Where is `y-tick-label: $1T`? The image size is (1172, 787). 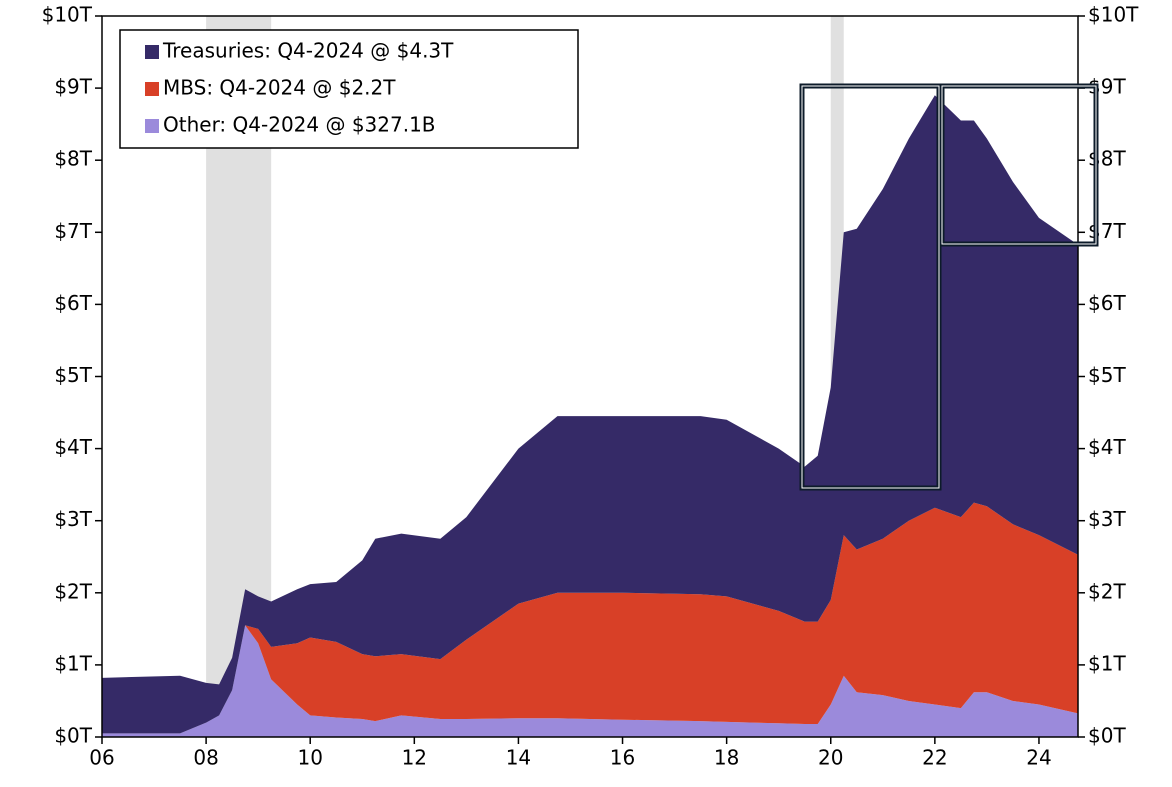
y-tick-label: $1T is located at coordinates (73, 663).